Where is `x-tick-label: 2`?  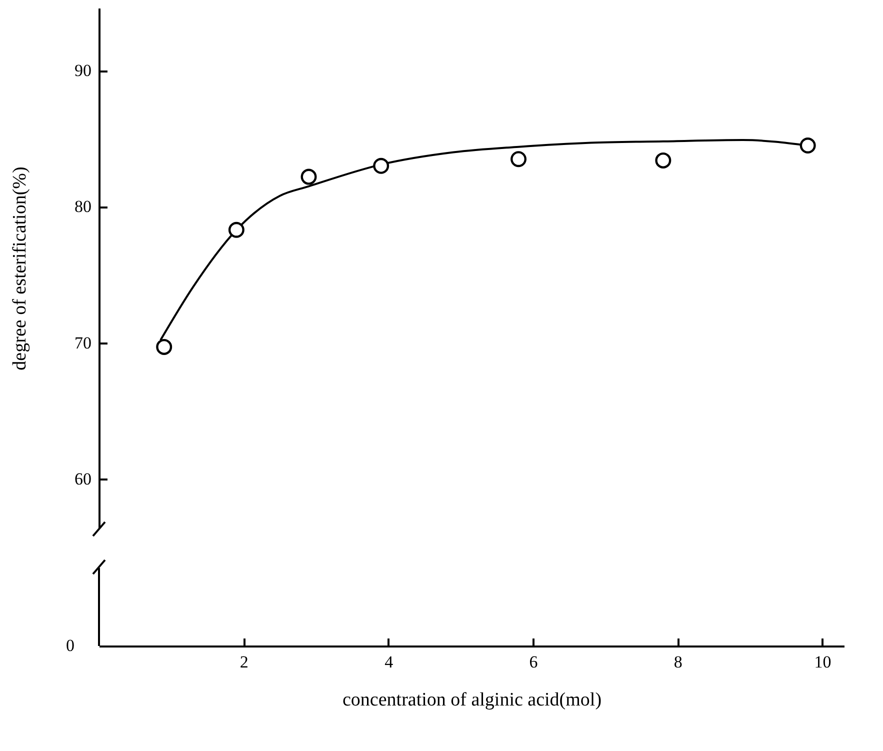 x-tick-label: 2 is located at coordinates (244, 662).